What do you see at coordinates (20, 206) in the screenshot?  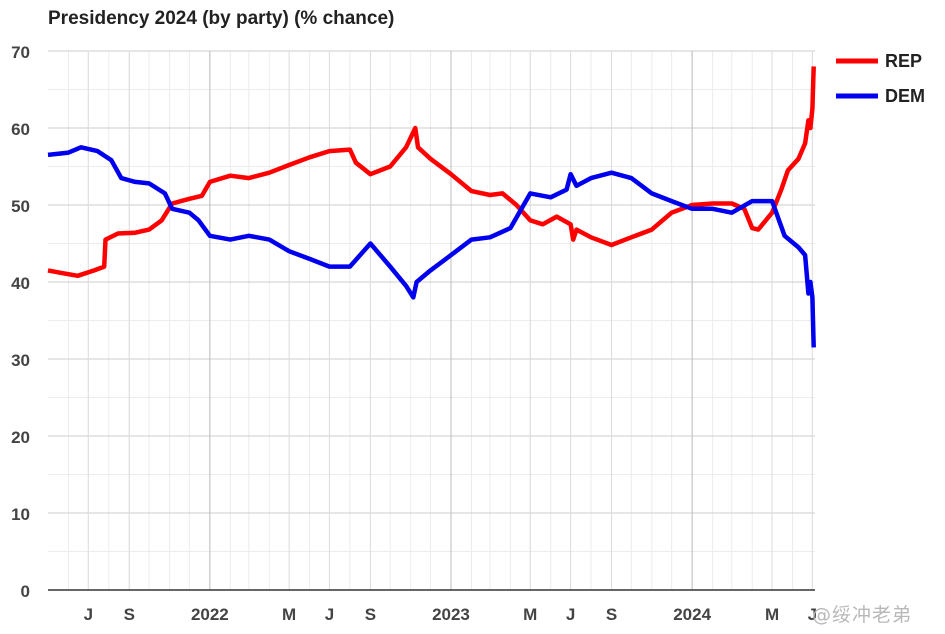 I see `y-tick-label: 50` at bounding box center [20, 206].